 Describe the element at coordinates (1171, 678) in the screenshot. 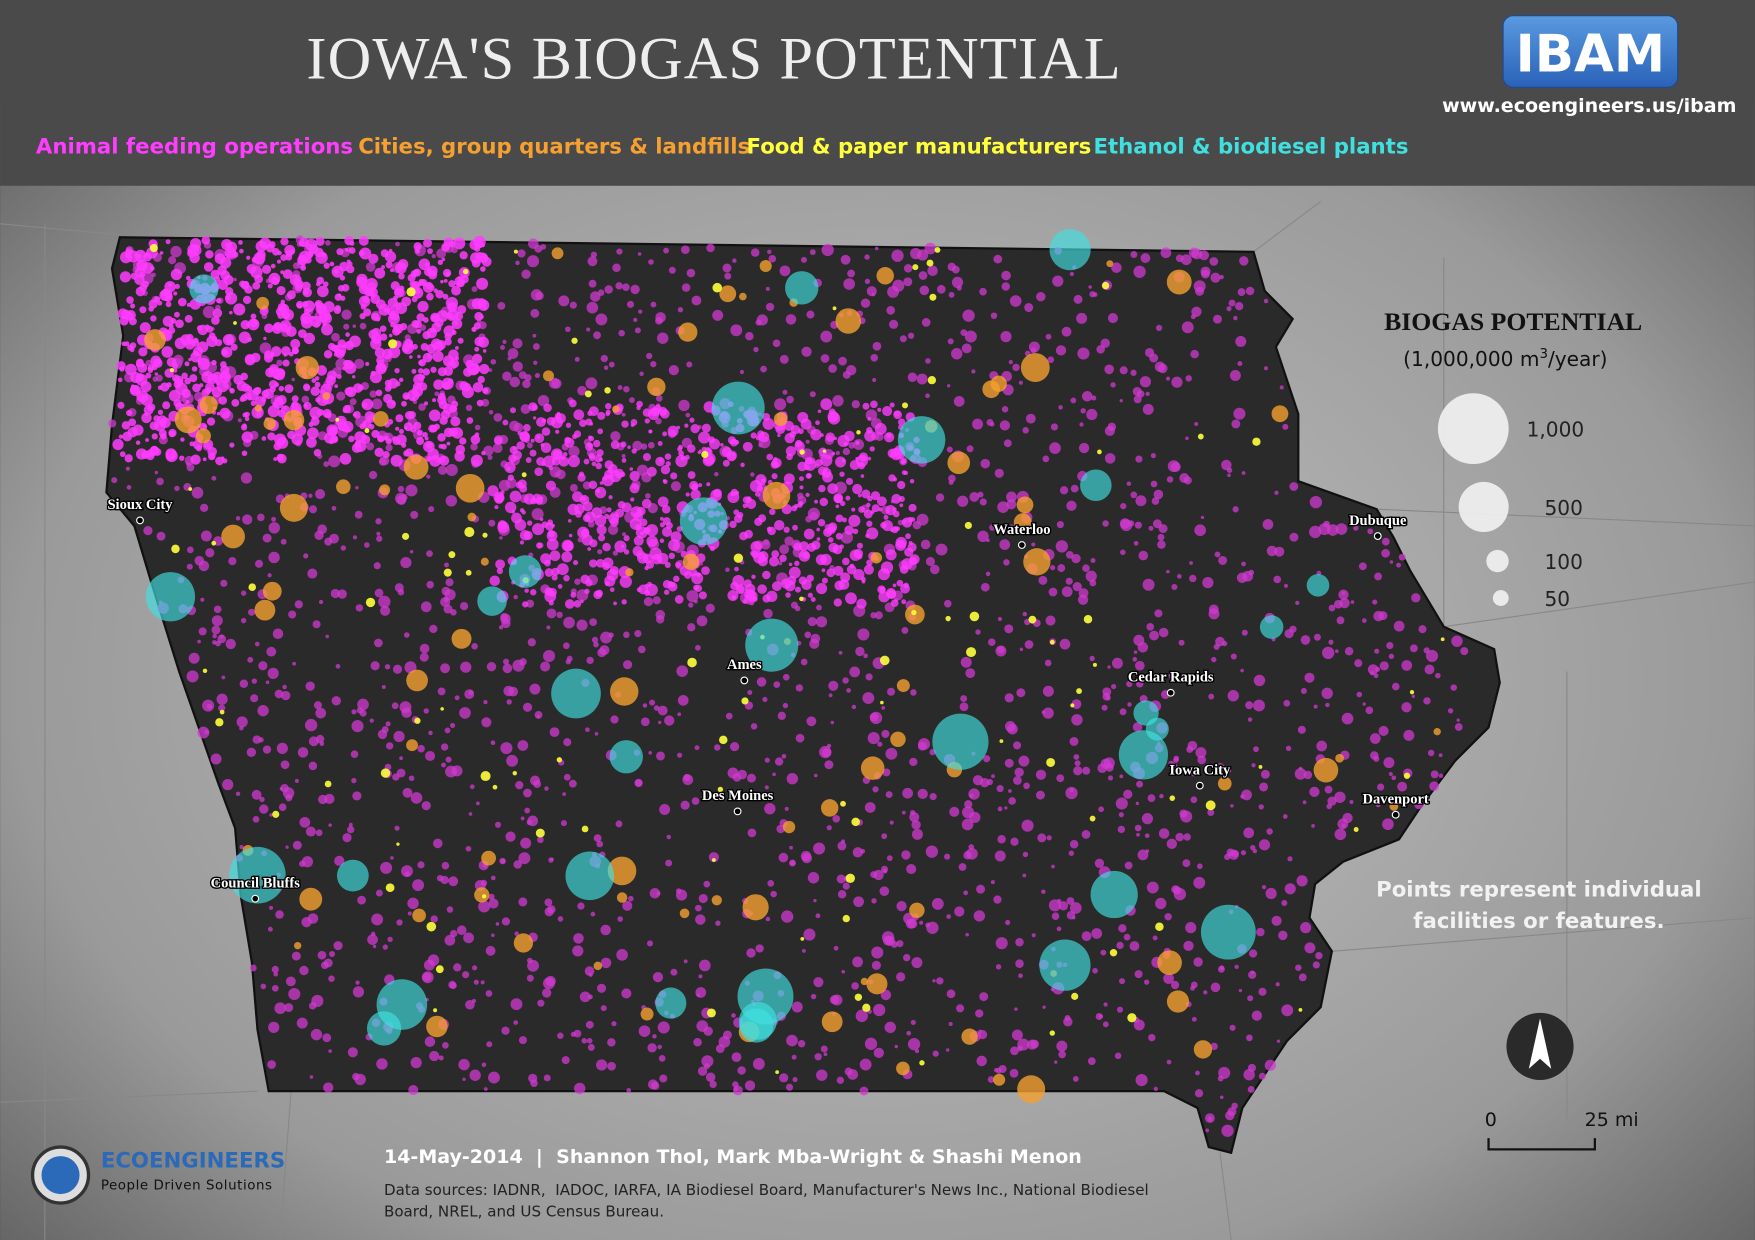

I see `city-label: Cedar Rapids` at that location.